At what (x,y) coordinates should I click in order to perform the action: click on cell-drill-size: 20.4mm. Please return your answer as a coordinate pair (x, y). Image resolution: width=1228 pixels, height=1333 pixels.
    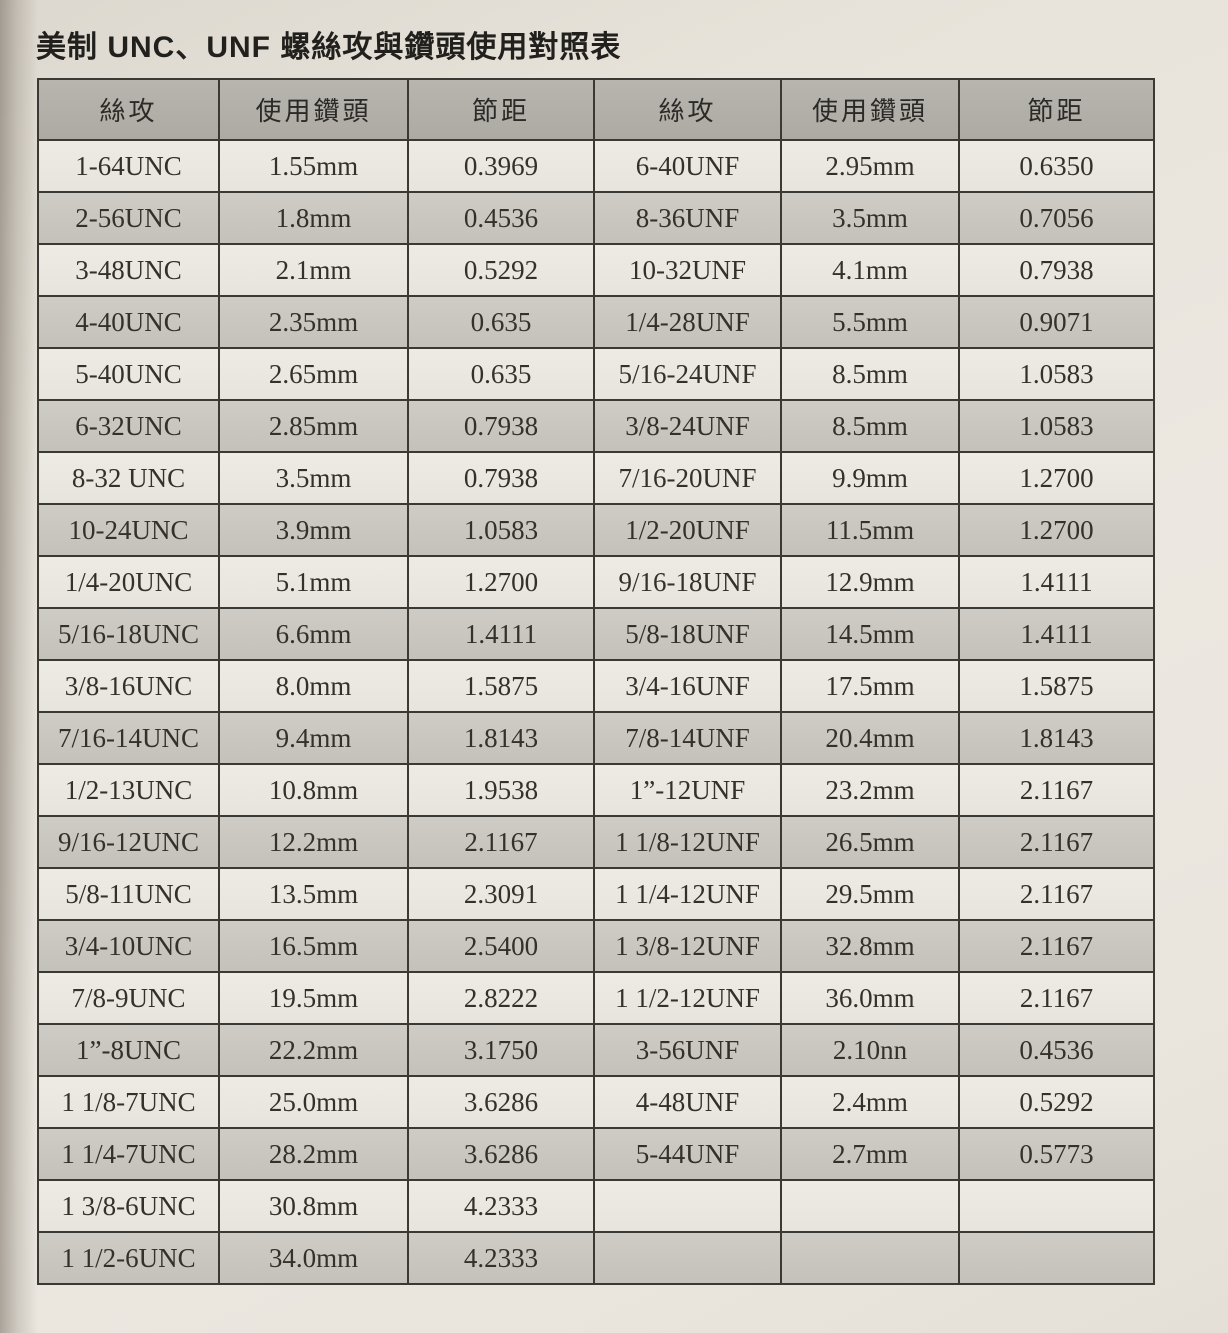
    Looking at the image, I should click on (870, 738).